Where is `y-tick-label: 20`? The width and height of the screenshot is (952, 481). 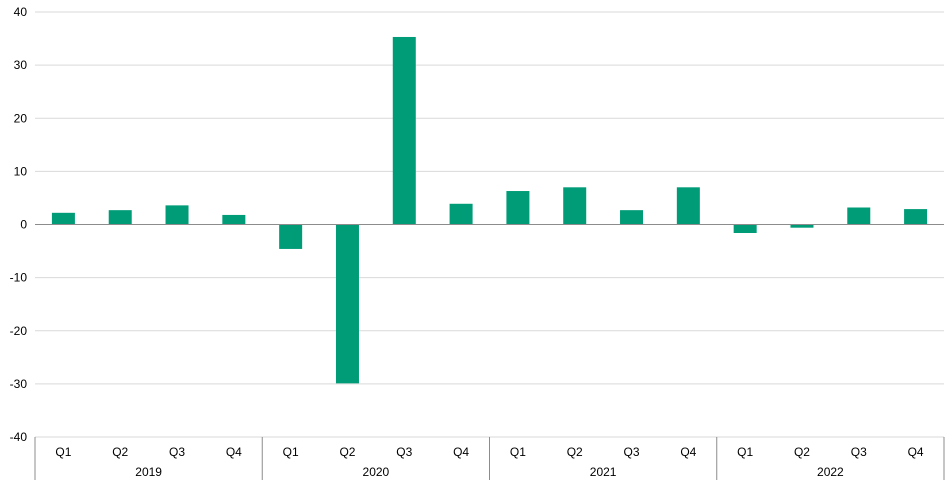 y-tick-label: 20 is located at coordinates (21, 118).